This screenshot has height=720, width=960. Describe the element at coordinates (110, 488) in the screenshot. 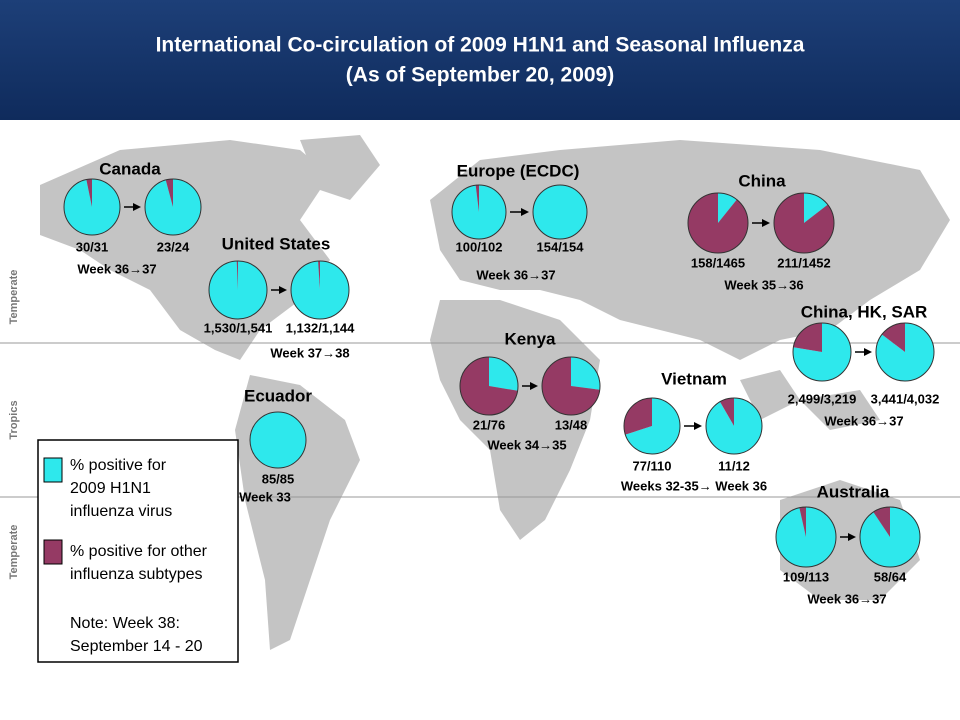

I see `legend-text: 2009 H1N1` at that location.